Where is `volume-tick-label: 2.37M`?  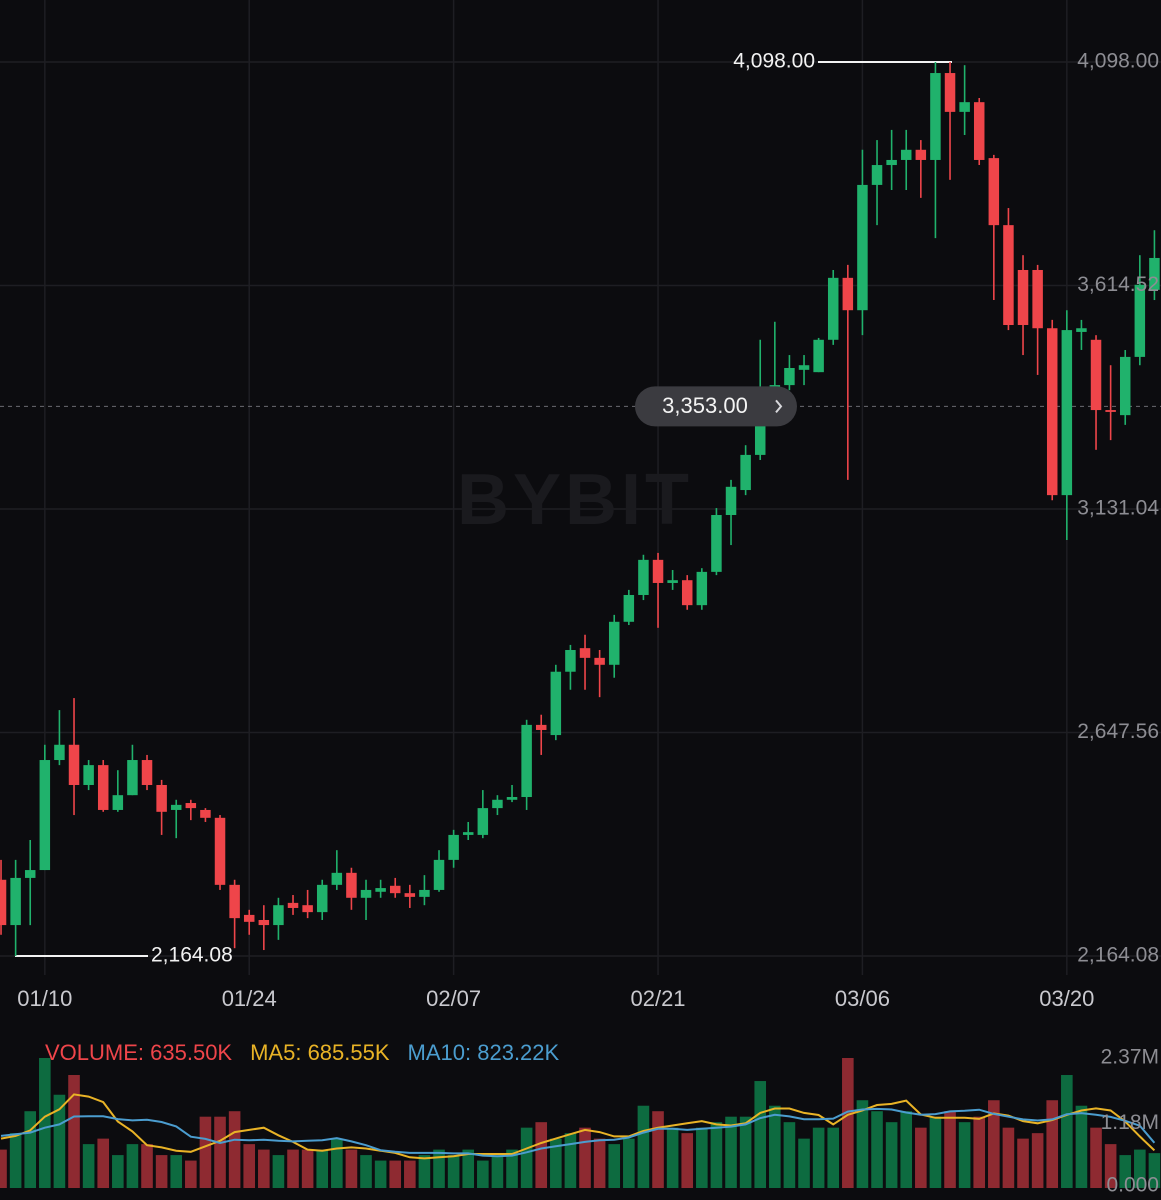
volume-tick-label: 2.37M is located at coordinates (1130, 1057).